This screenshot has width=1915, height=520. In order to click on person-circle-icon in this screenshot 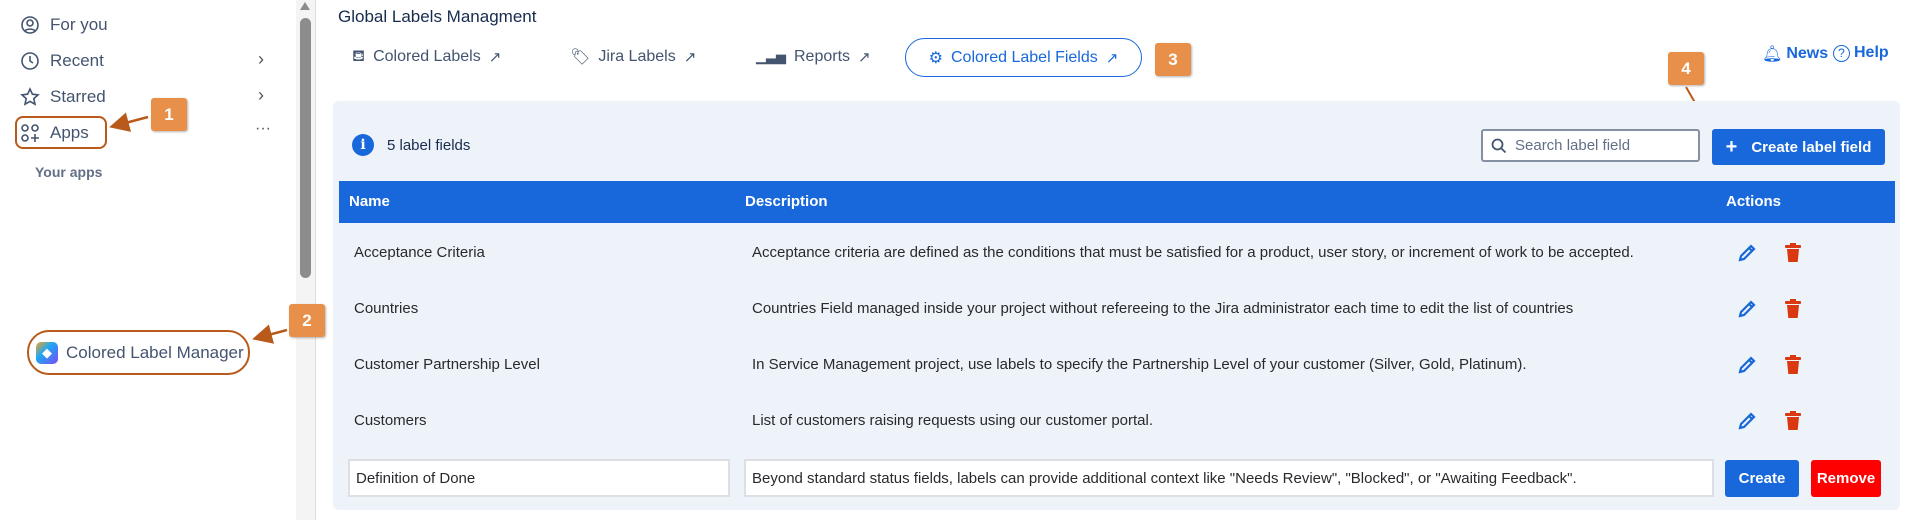, I will do `click(30, 25)`.